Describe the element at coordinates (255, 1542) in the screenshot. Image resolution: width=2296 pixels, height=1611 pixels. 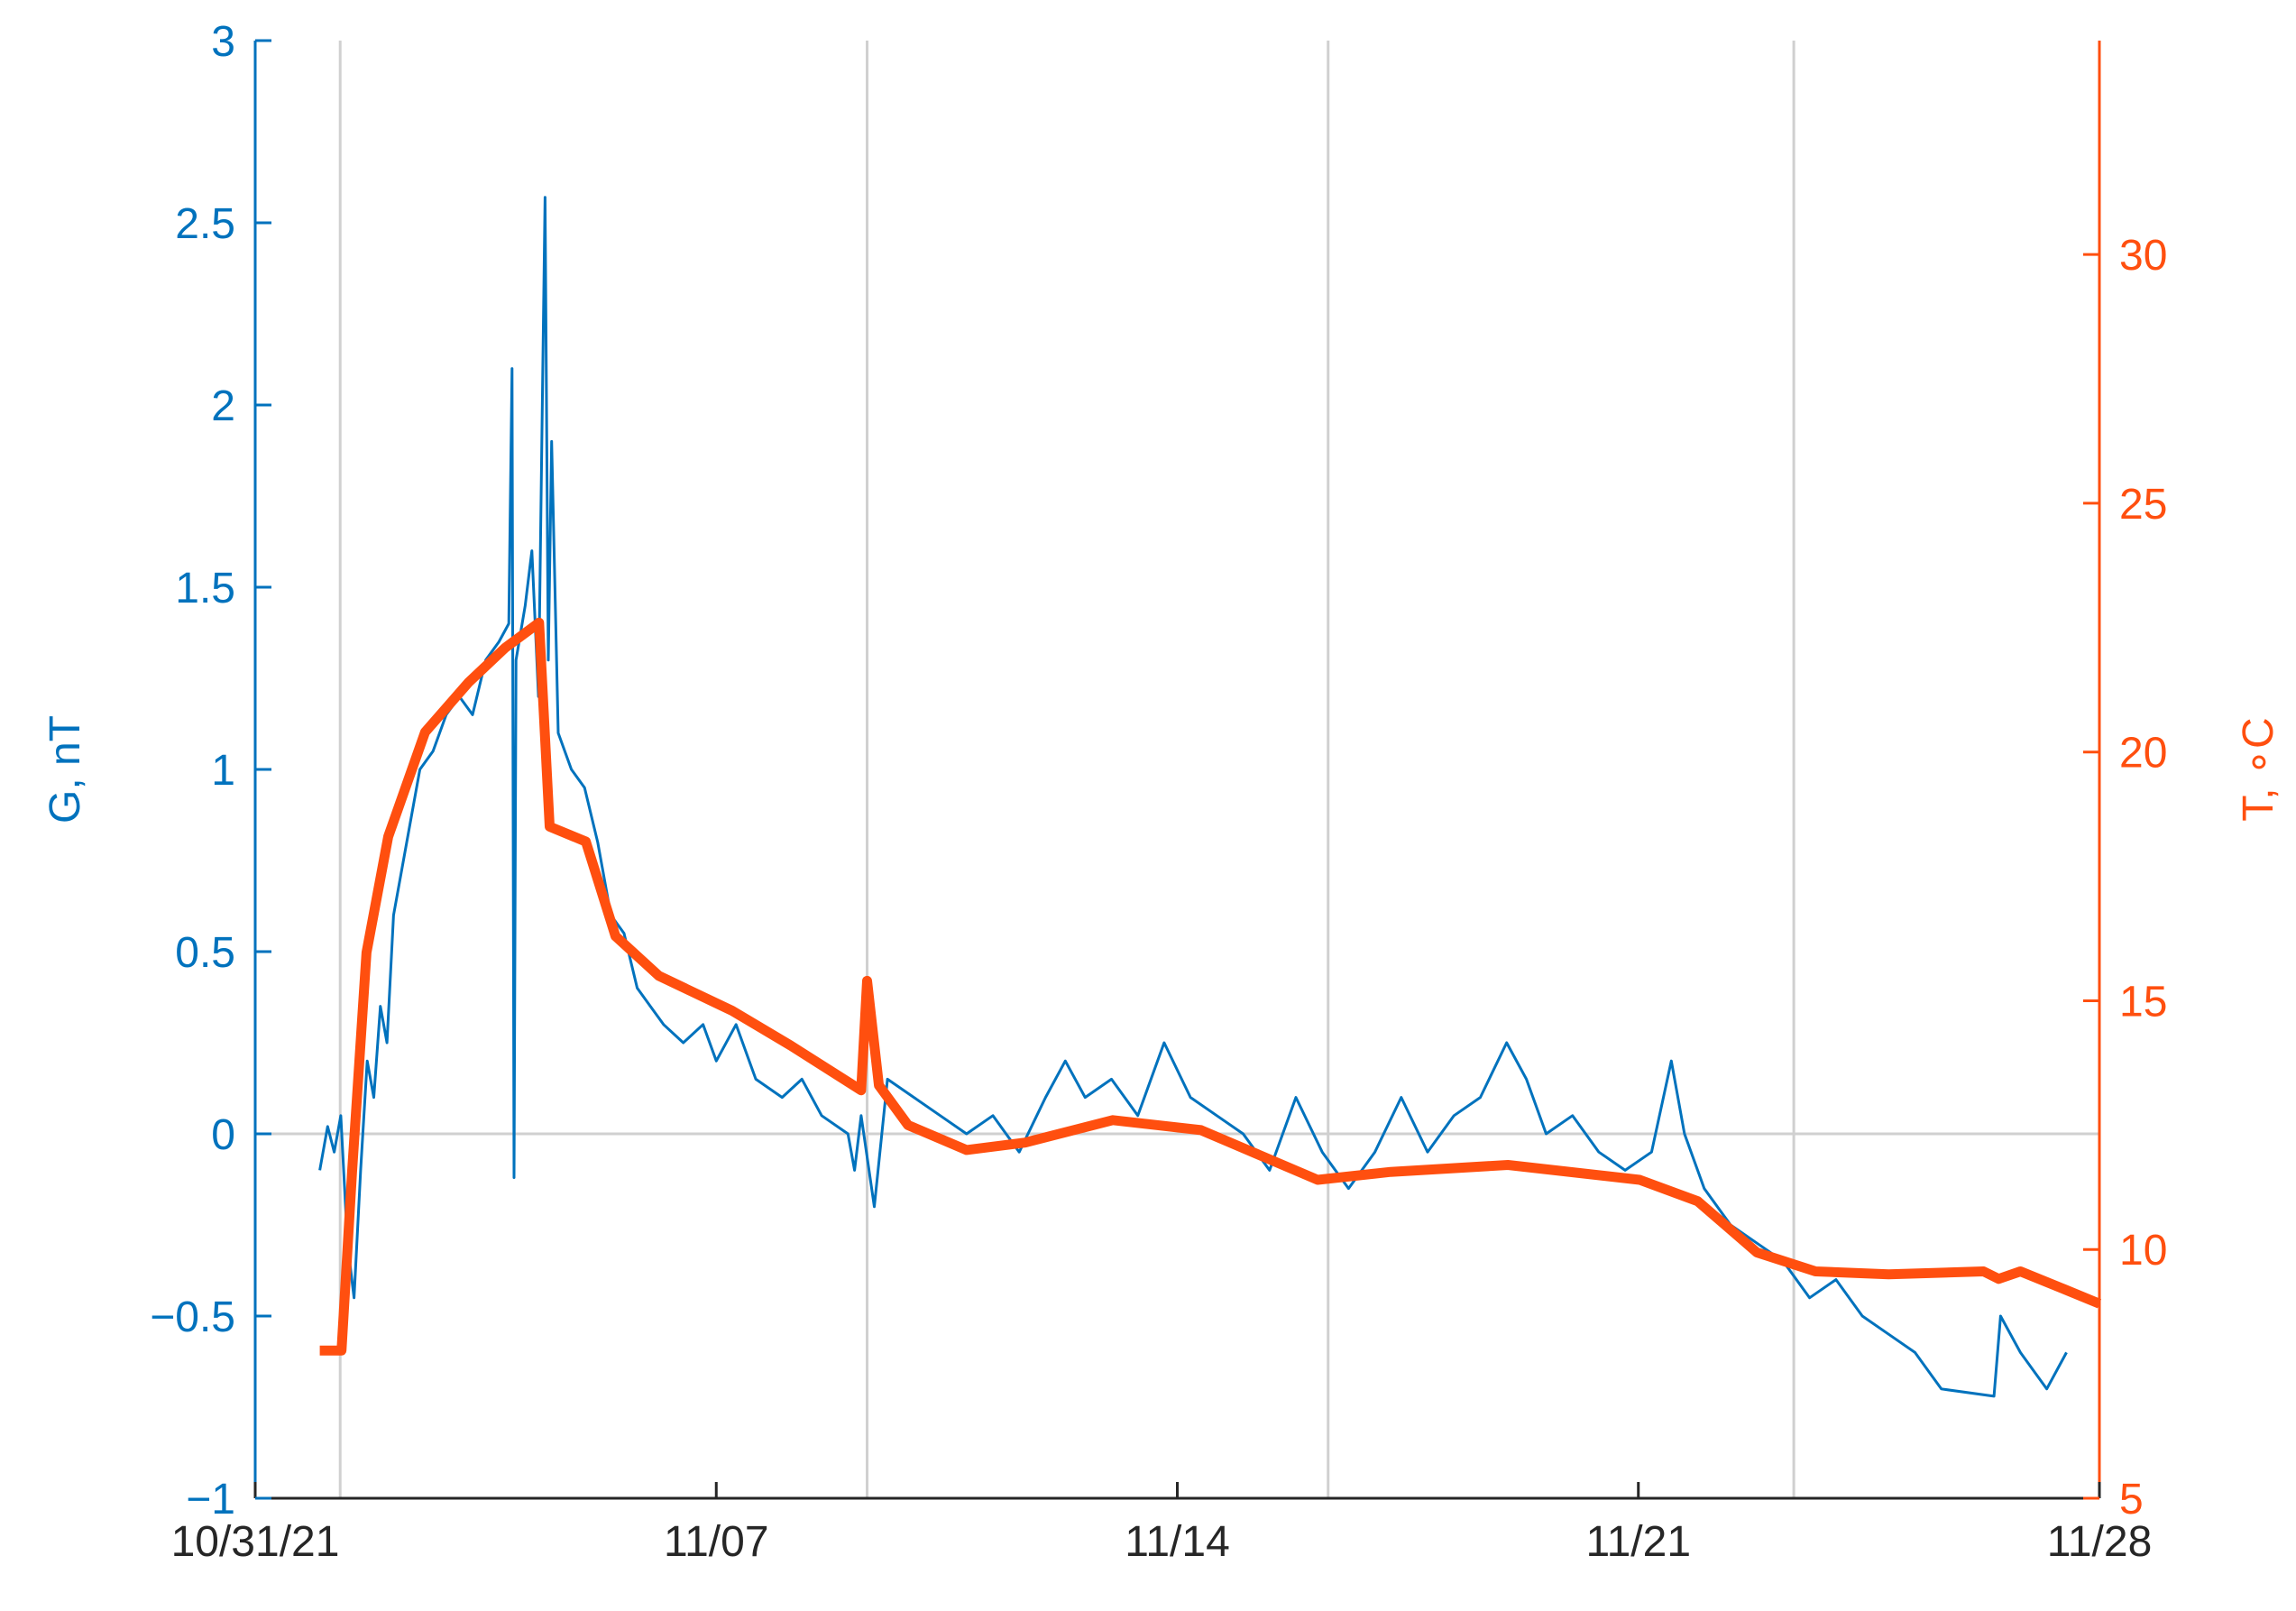
I see `x-tick-label: 10/31/21` at that location.